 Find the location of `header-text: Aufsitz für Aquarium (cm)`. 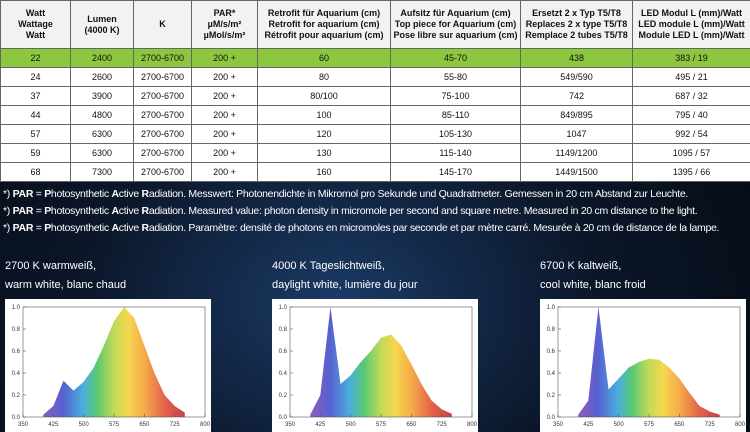

header-text: Aufsitz für Aquarium (cm) is located at coordinates (455, 13).